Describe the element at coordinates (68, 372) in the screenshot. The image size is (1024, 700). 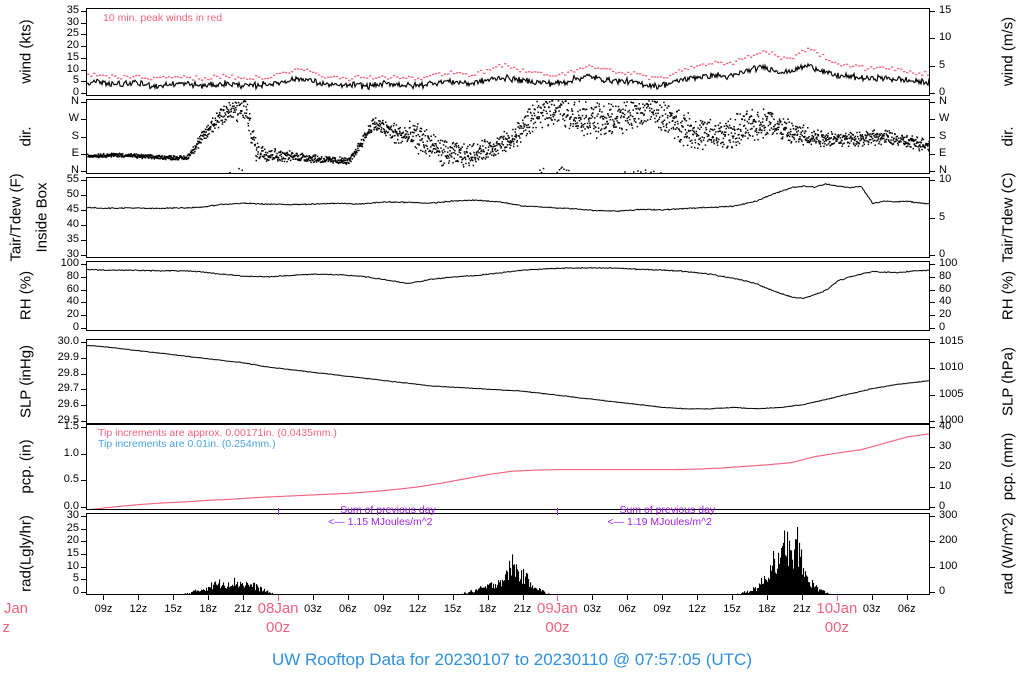
I see `slp-left-tick-2: 29.8` at that location.